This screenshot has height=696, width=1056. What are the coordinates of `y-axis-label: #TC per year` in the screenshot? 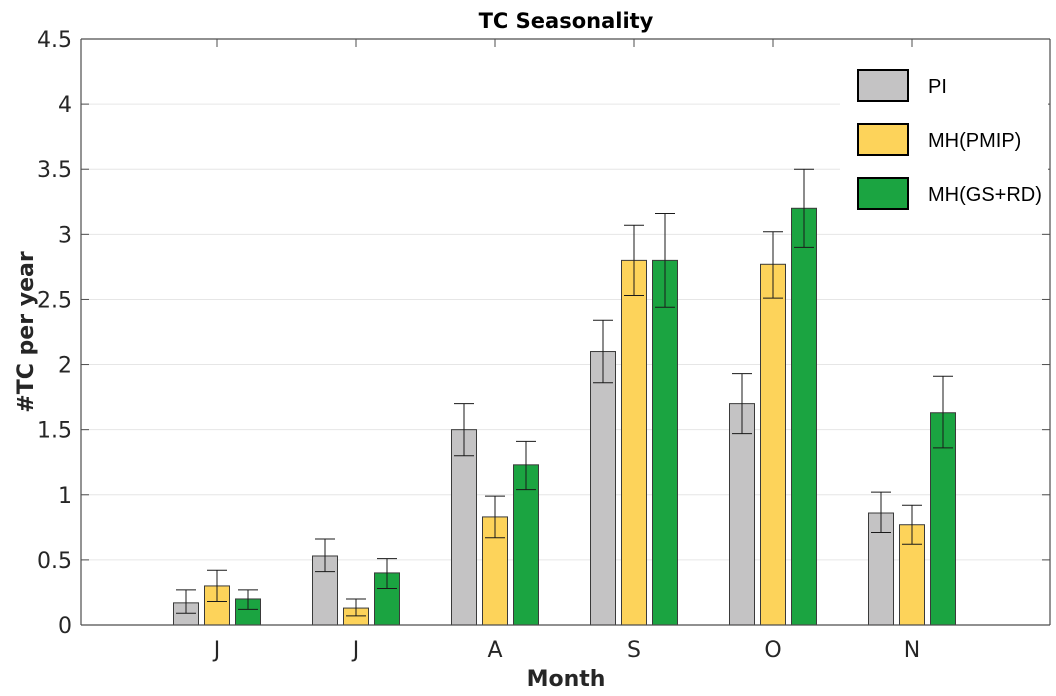 It's located at (26, 332).